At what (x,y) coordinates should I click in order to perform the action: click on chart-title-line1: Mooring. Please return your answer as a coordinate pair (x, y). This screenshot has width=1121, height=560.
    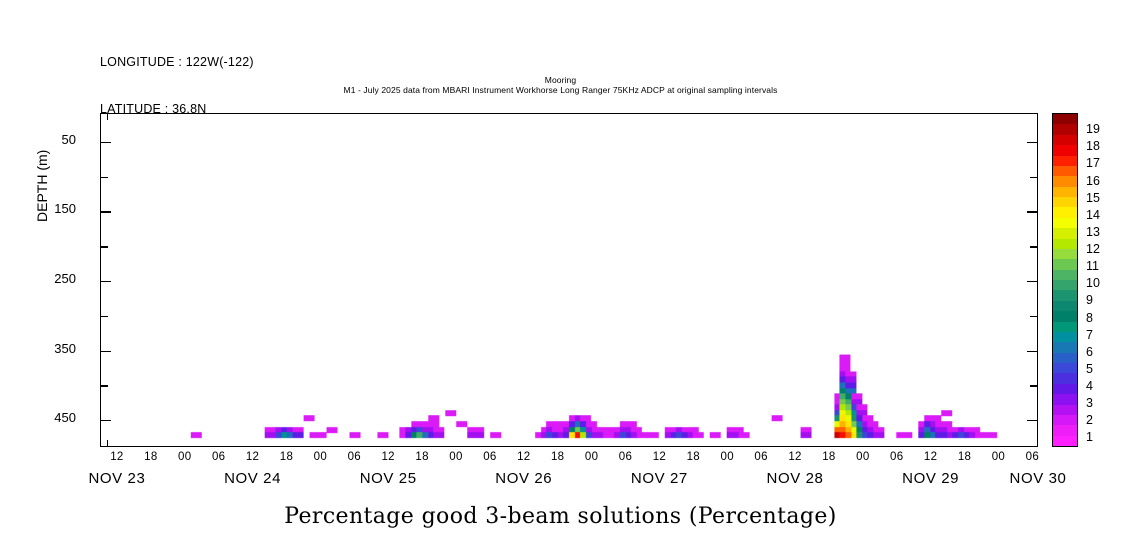
    Looking at the image, I should click on (560, 80).